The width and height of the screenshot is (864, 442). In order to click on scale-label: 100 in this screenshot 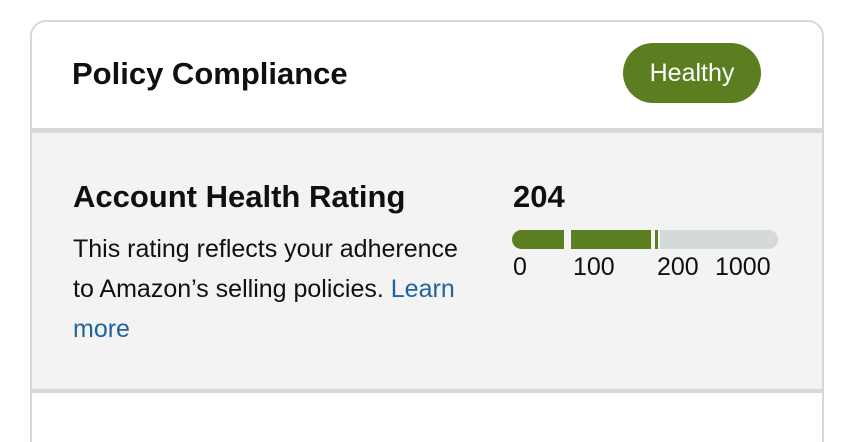, I will do `click(594, 267)`.